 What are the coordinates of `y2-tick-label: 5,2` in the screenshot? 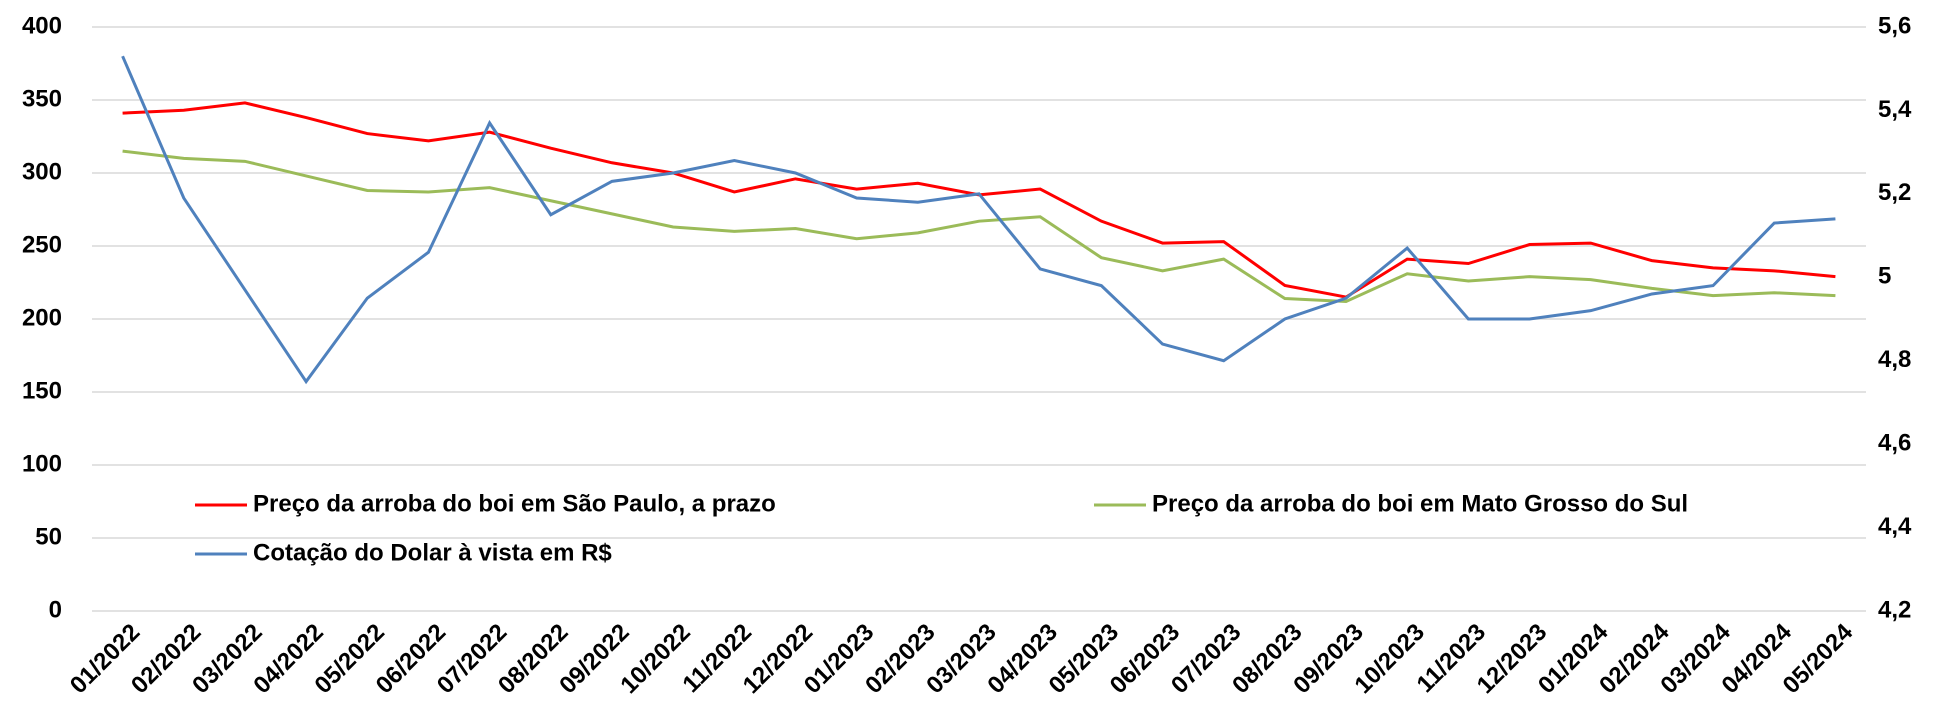 It's located at (1894, 192).